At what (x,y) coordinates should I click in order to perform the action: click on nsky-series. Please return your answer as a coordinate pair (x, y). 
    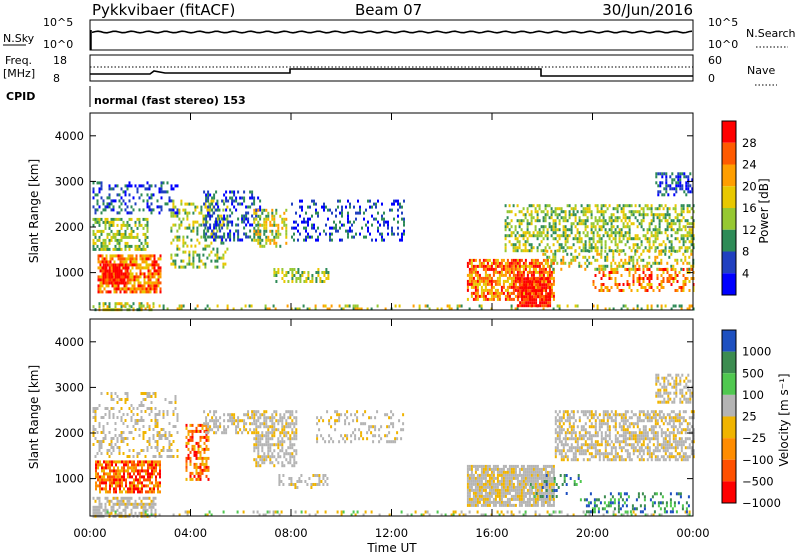
    Looking at the image, I should click on (392, 32).